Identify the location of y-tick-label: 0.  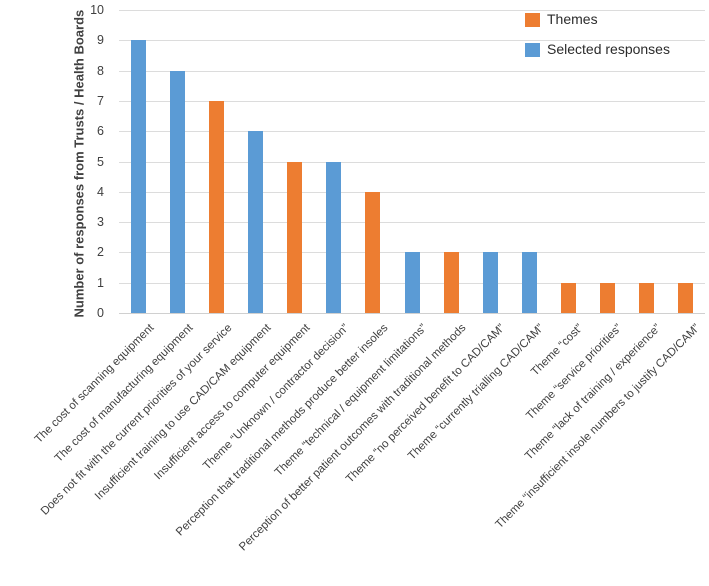
(100, 313).